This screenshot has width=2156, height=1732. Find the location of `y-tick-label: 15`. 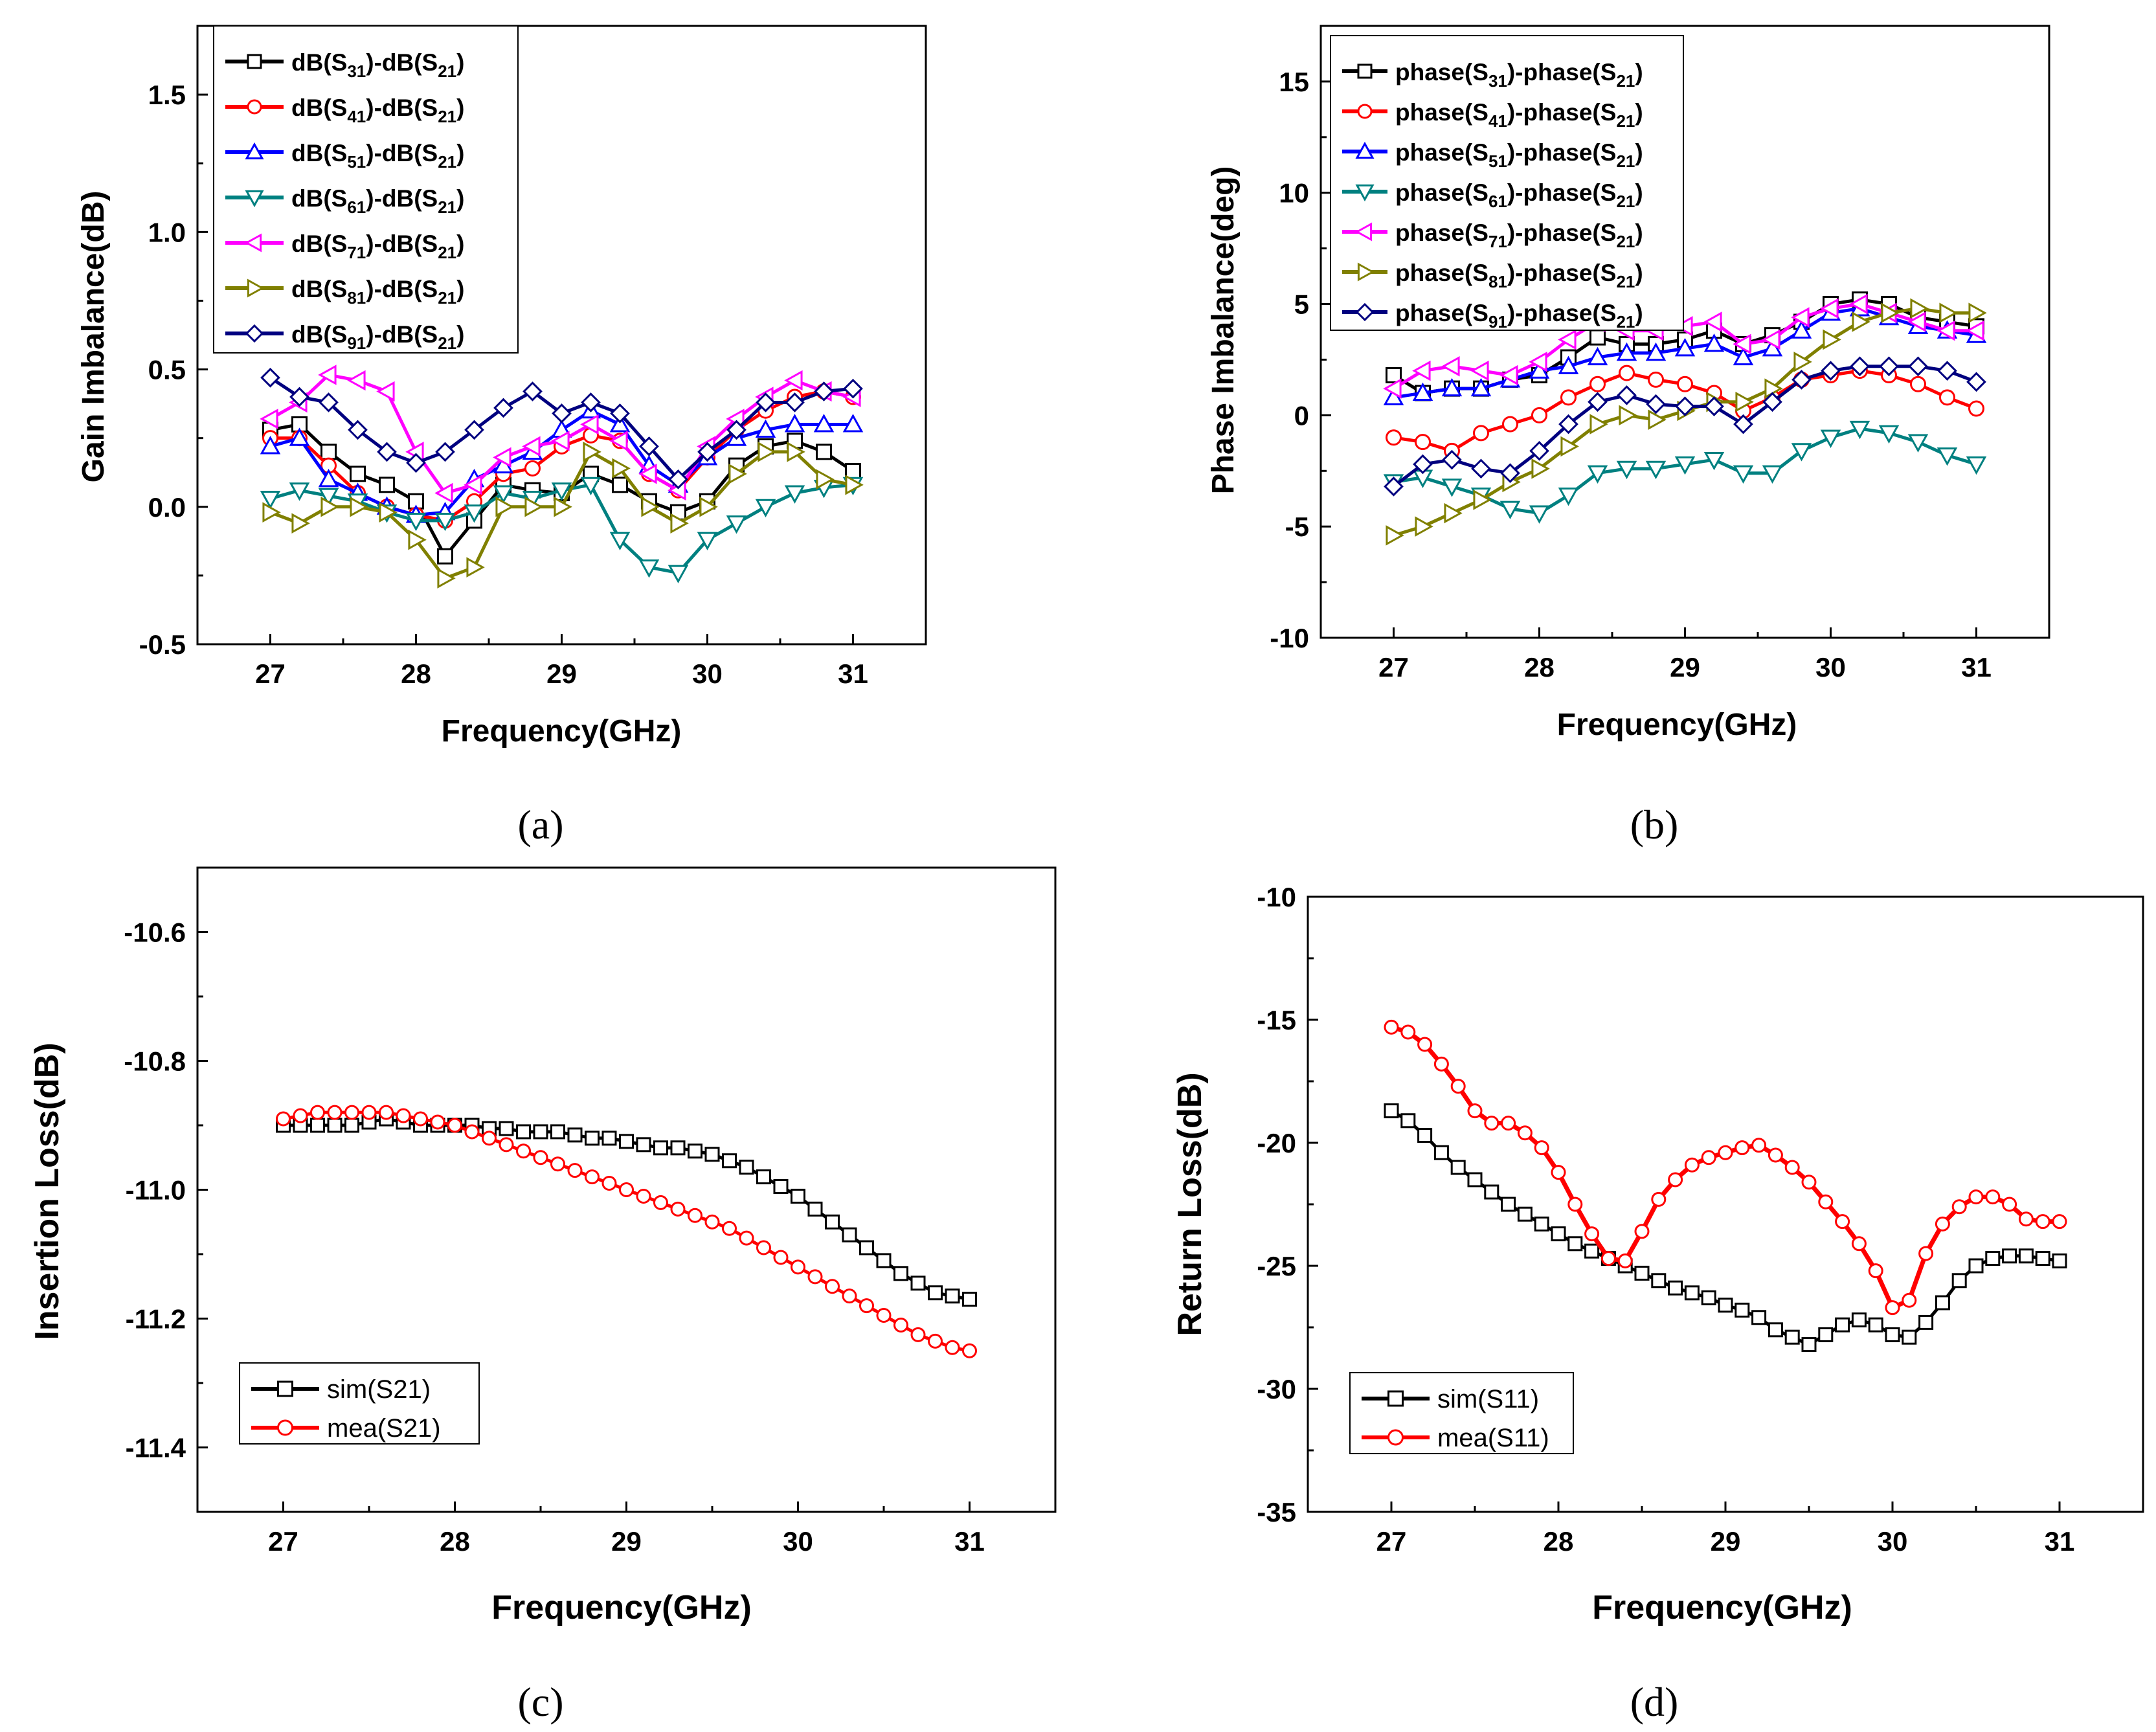

y-tick-label: 15 is located at coordinates (1294, 82).